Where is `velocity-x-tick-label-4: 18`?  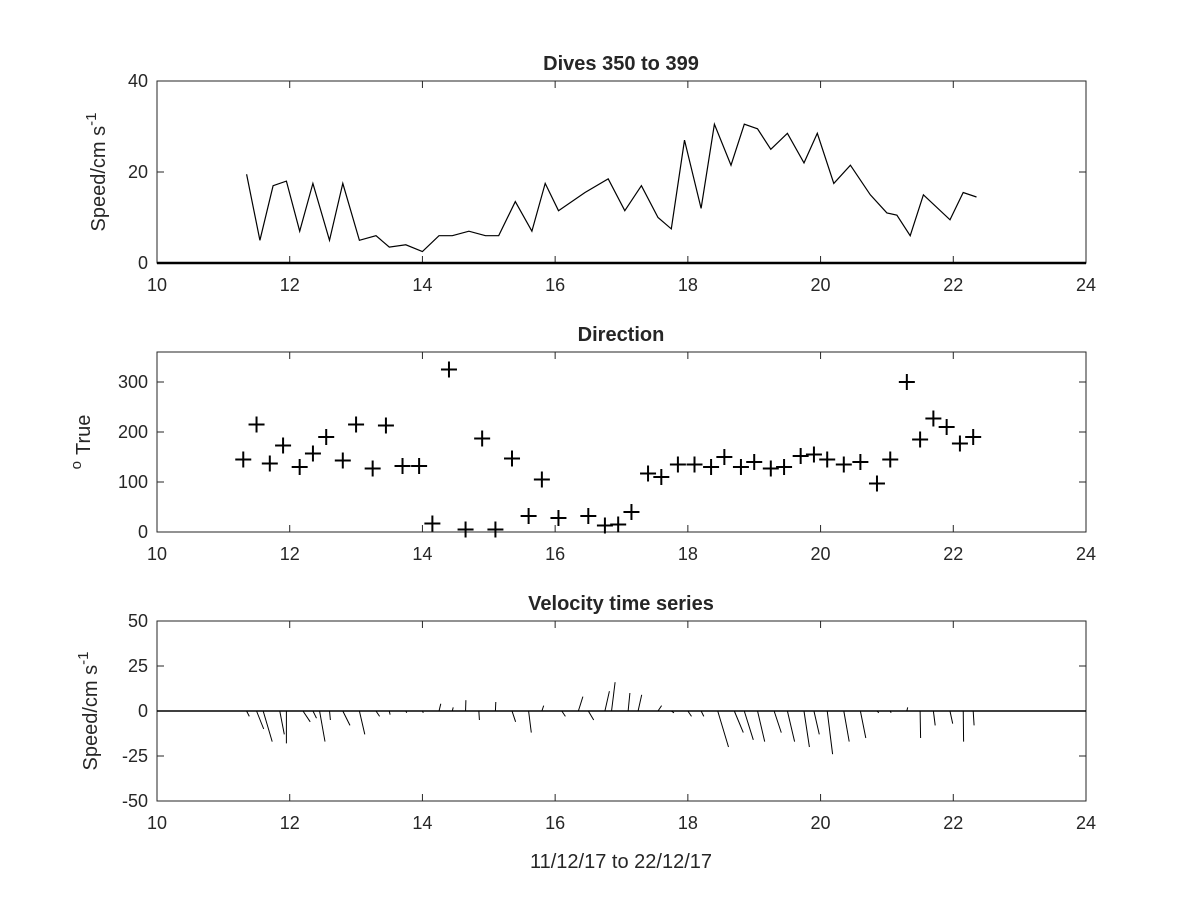
velocity-x-tick-label-4: 18 is located at coordinates (688, 823).